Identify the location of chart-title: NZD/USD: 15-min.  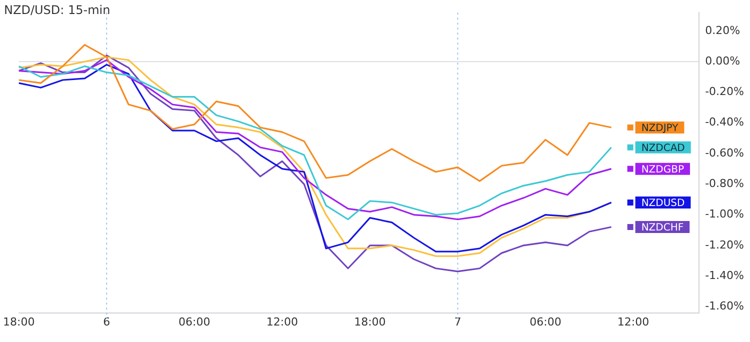
(57, 10).